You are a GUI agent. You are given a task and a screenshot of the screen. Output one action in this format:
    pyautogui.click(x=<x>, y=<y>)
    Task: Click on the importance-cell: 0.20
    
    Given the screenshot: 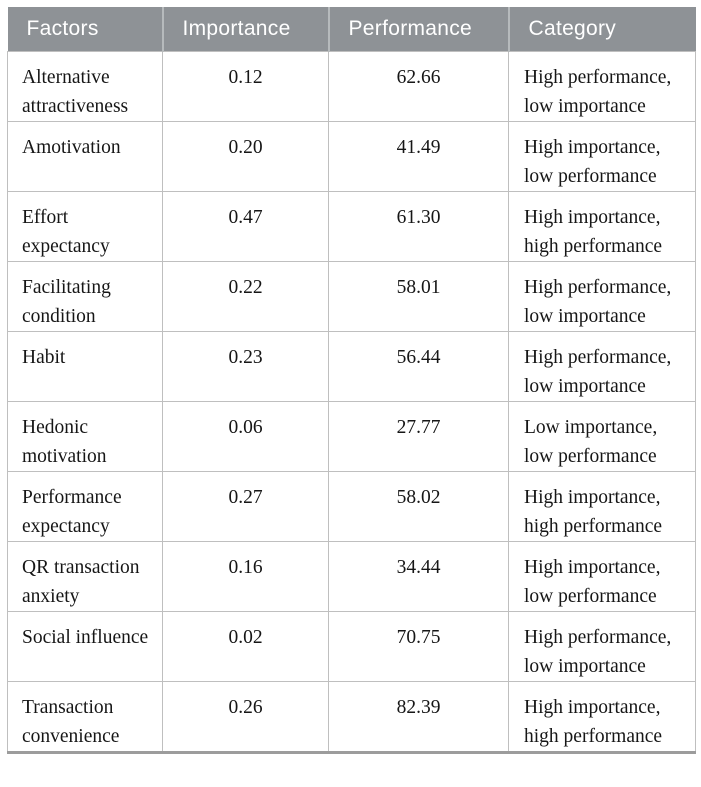 What is the action you would take?
    pyautogui.click(x=245, y=156)
    